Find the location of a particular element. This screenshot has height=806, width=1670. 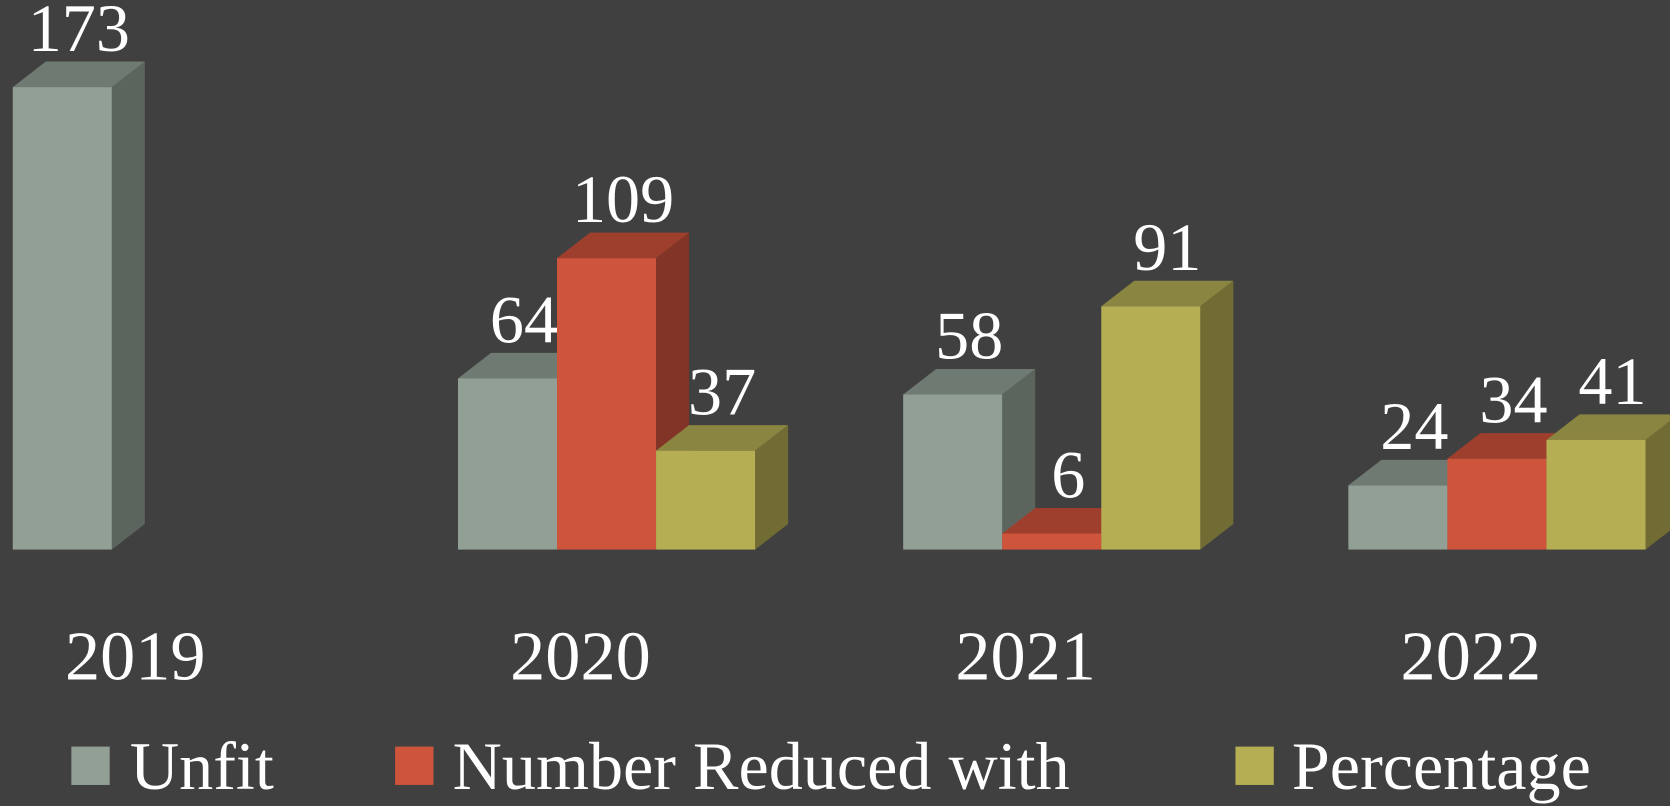

data-label: 34 is located at coordinates (1513, 399).